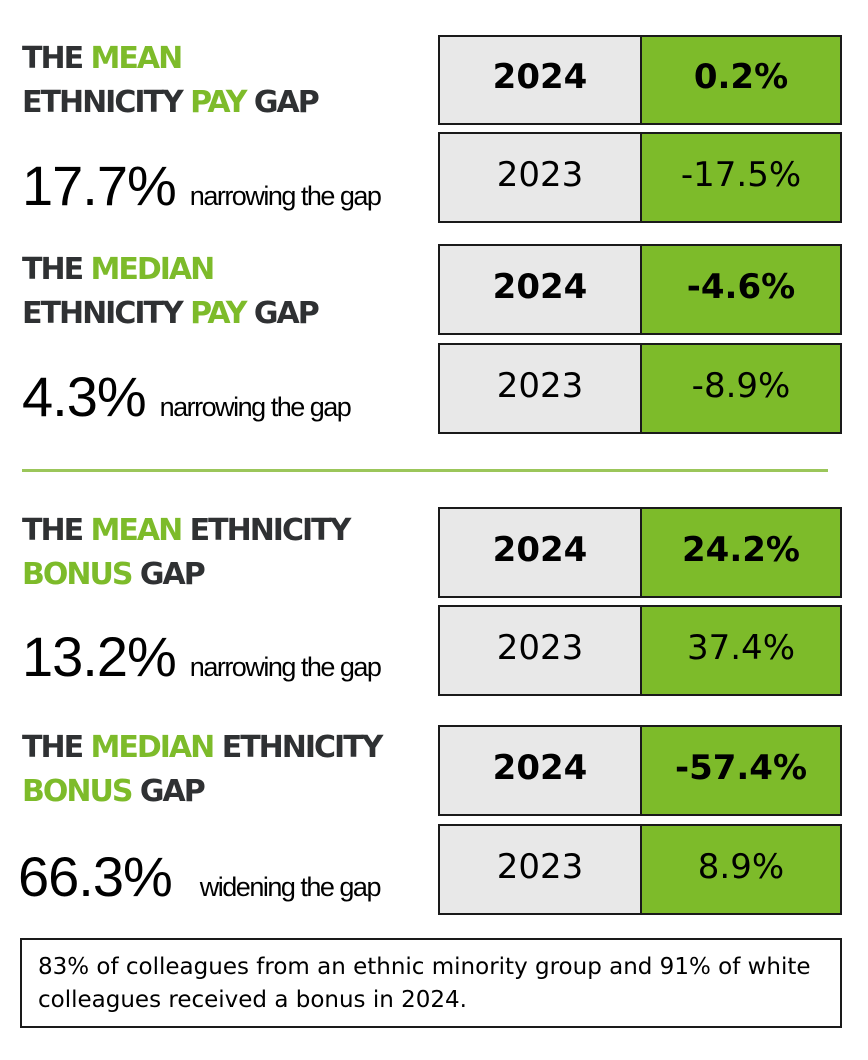 The height and width of the screenshot is (1060, 868). I want to click on gap-change-mean-bonus: 13.2% narrowing the gap, so click(202, 656).